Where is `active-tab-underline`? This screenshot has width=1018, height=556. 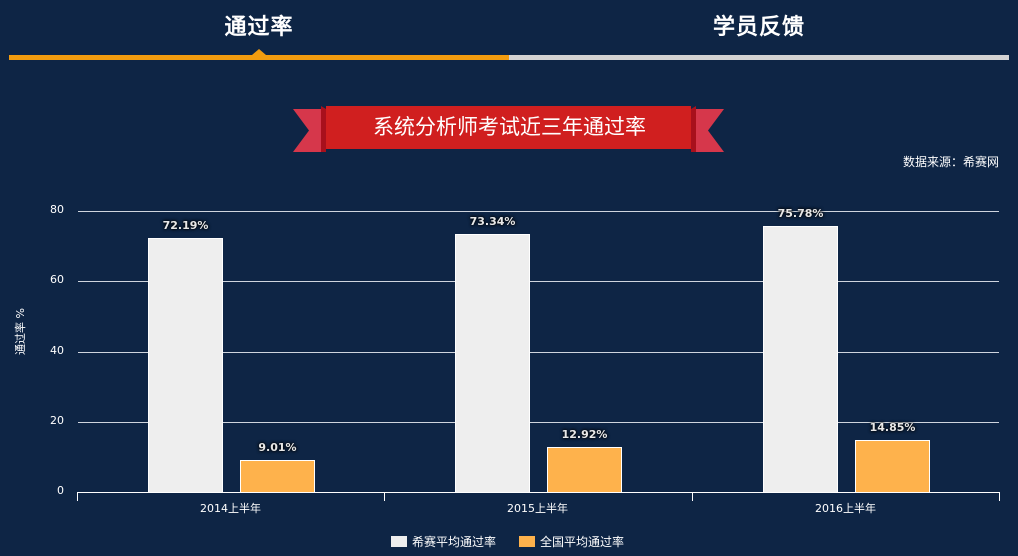 active-tab-underline is located at coordinates (259, 57).